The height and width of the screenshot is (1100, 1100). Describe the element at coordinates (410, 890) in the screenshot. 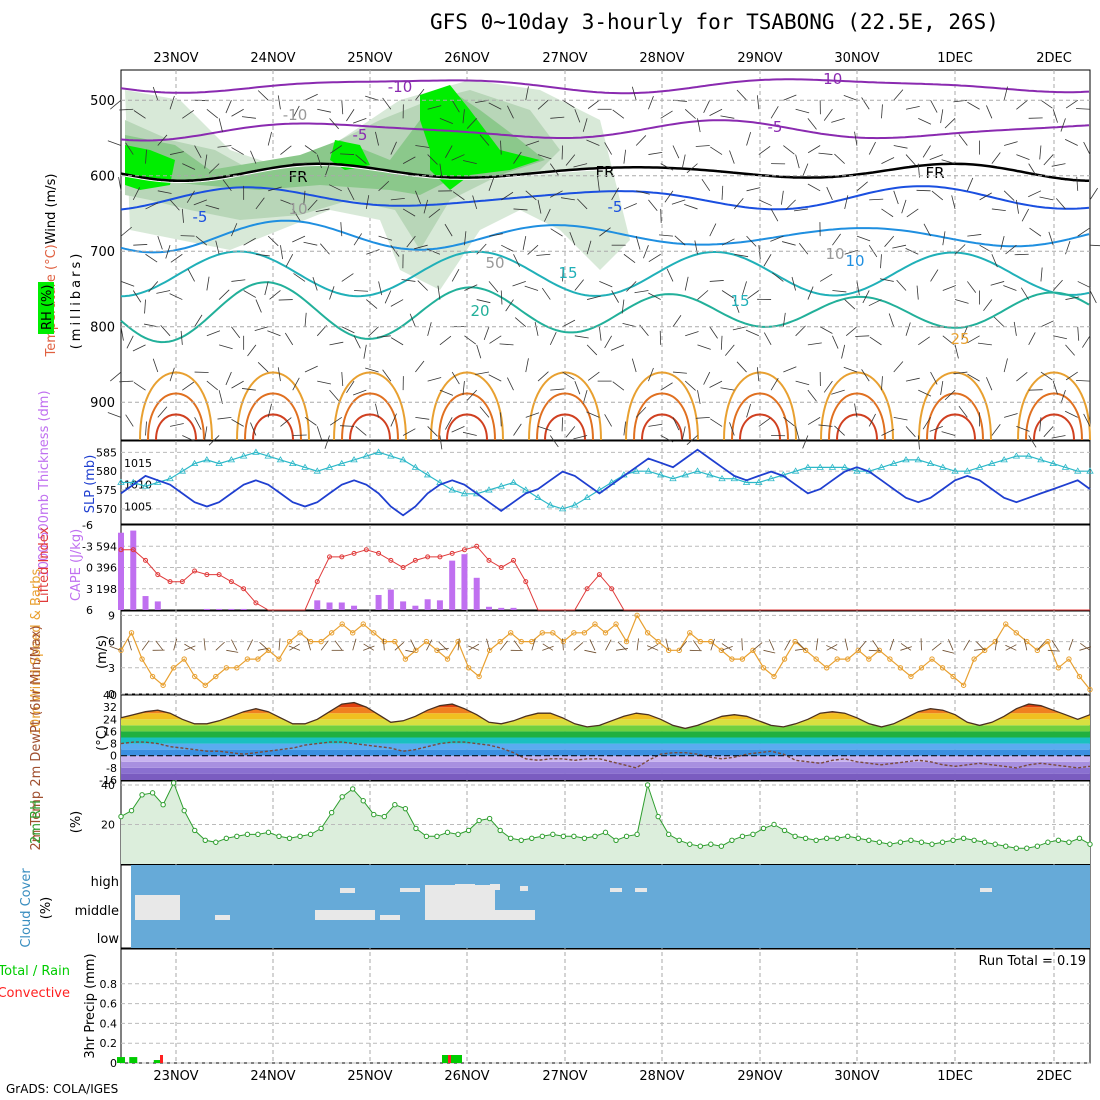

I see `cloud-patch` at that location.